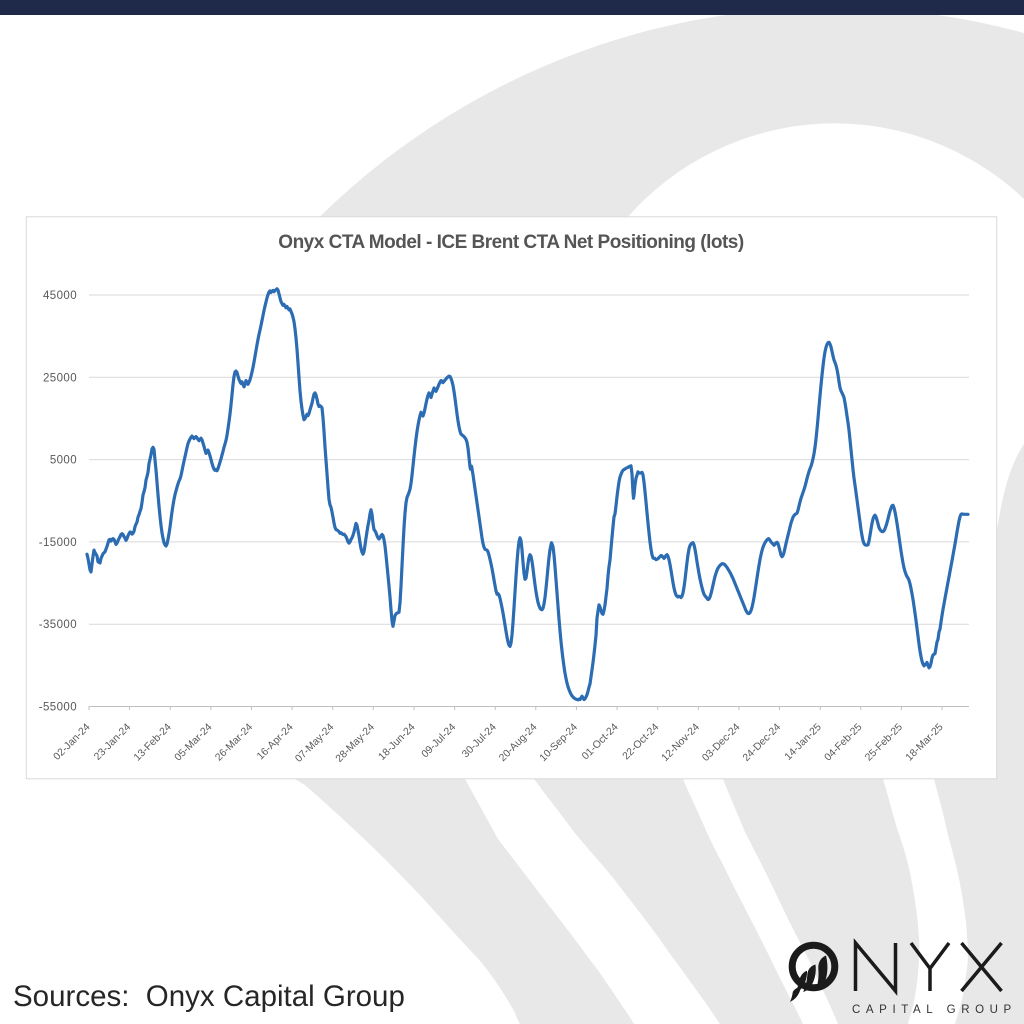  What do you see at coordinates (209, 996) in the screenshot?
I see `svg-text: Sources: Onyx Capital Group` at bounding box center [209, 996].